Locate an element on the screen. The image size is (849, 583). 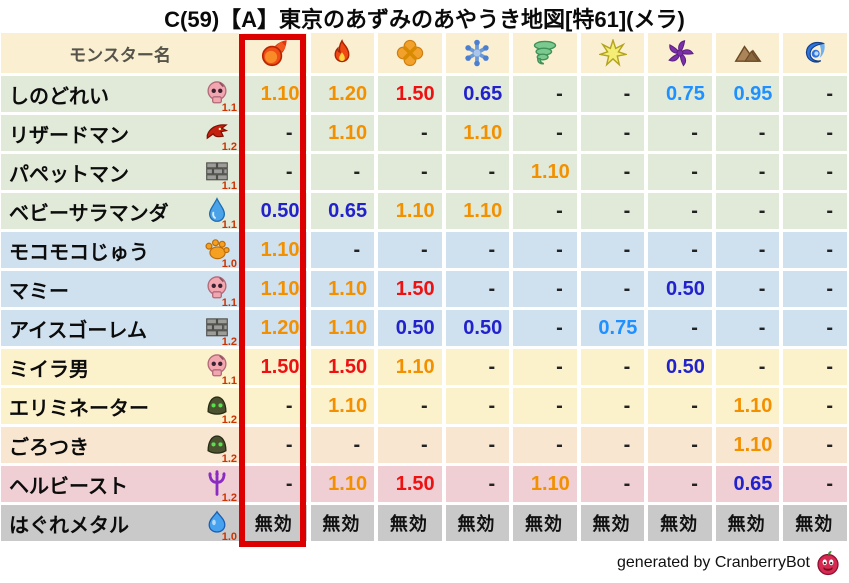
drop-icon is located at coordinates (217, 210).